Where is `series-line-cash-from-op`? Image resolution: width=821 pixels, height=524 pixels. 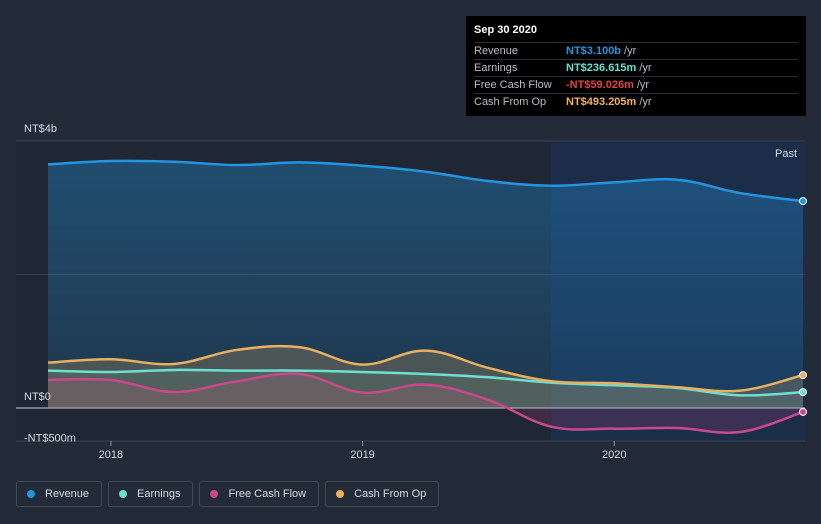
series-line-cash-from-op is located at coordinates (425, 368).